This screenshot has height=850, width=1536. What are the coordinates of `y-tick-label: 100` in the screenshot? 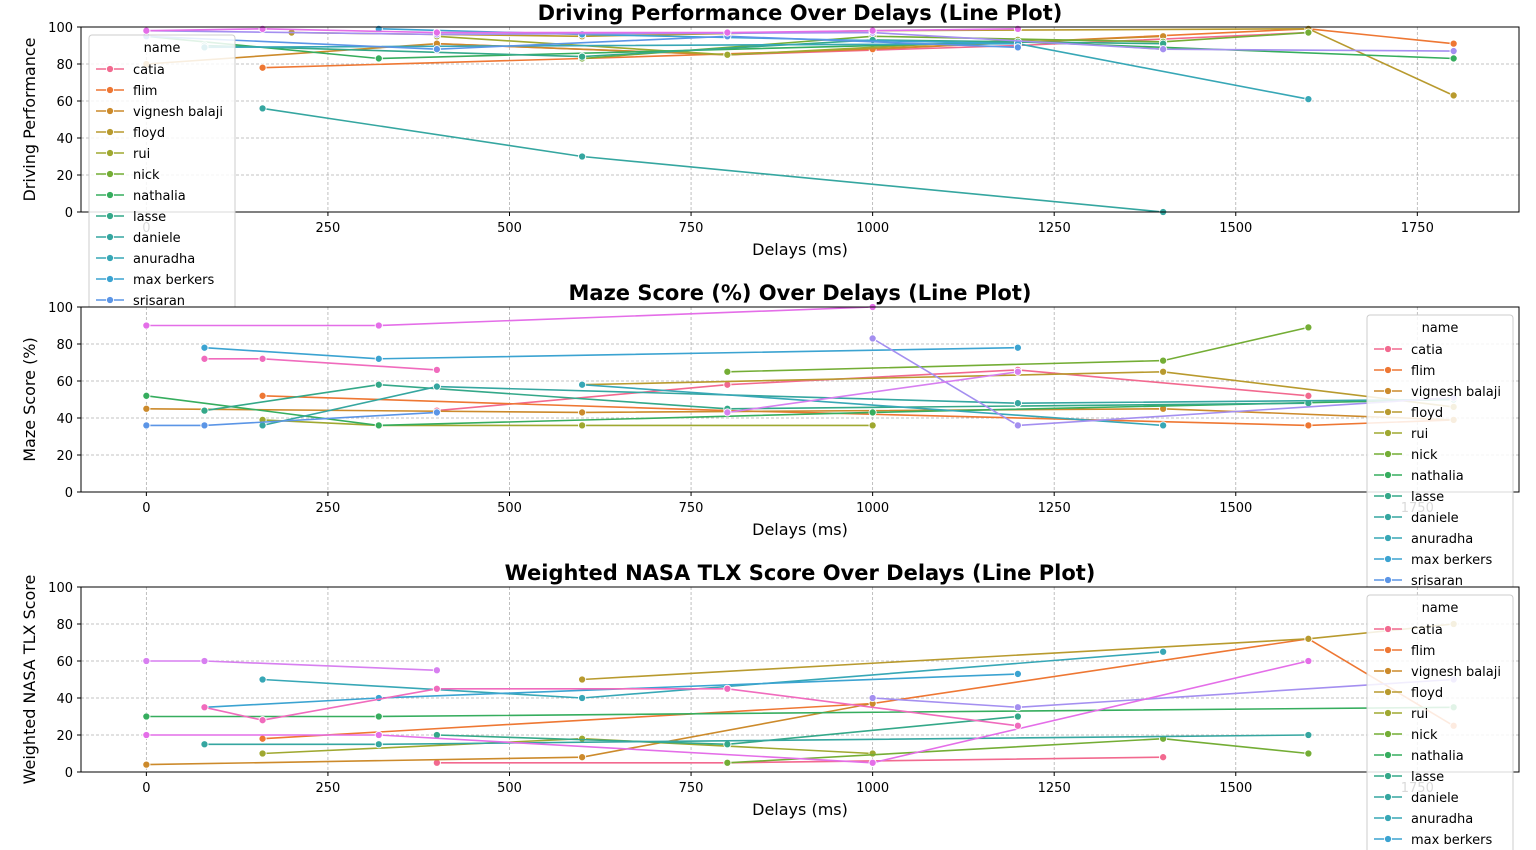 It's located at (60, 308).